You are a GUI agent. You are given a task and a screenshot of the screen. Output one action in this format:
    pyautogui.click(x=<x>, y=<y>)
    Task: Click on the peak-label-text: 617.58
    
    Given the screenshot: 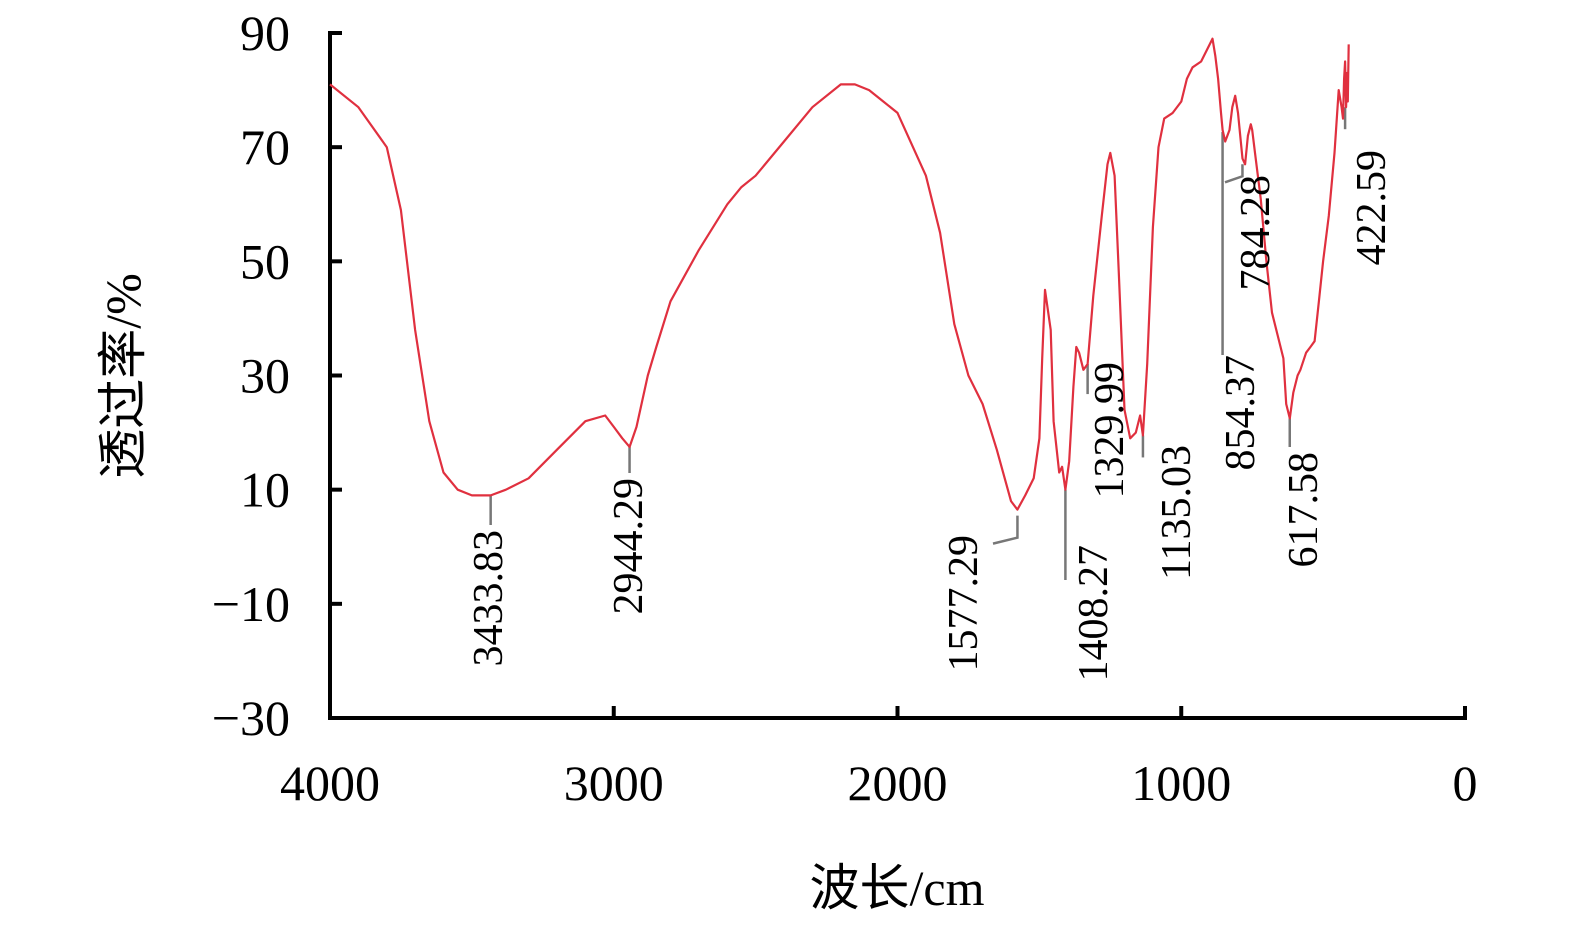 What is the action you would take?
    pyautogui.click(x=1304, y=510)
    